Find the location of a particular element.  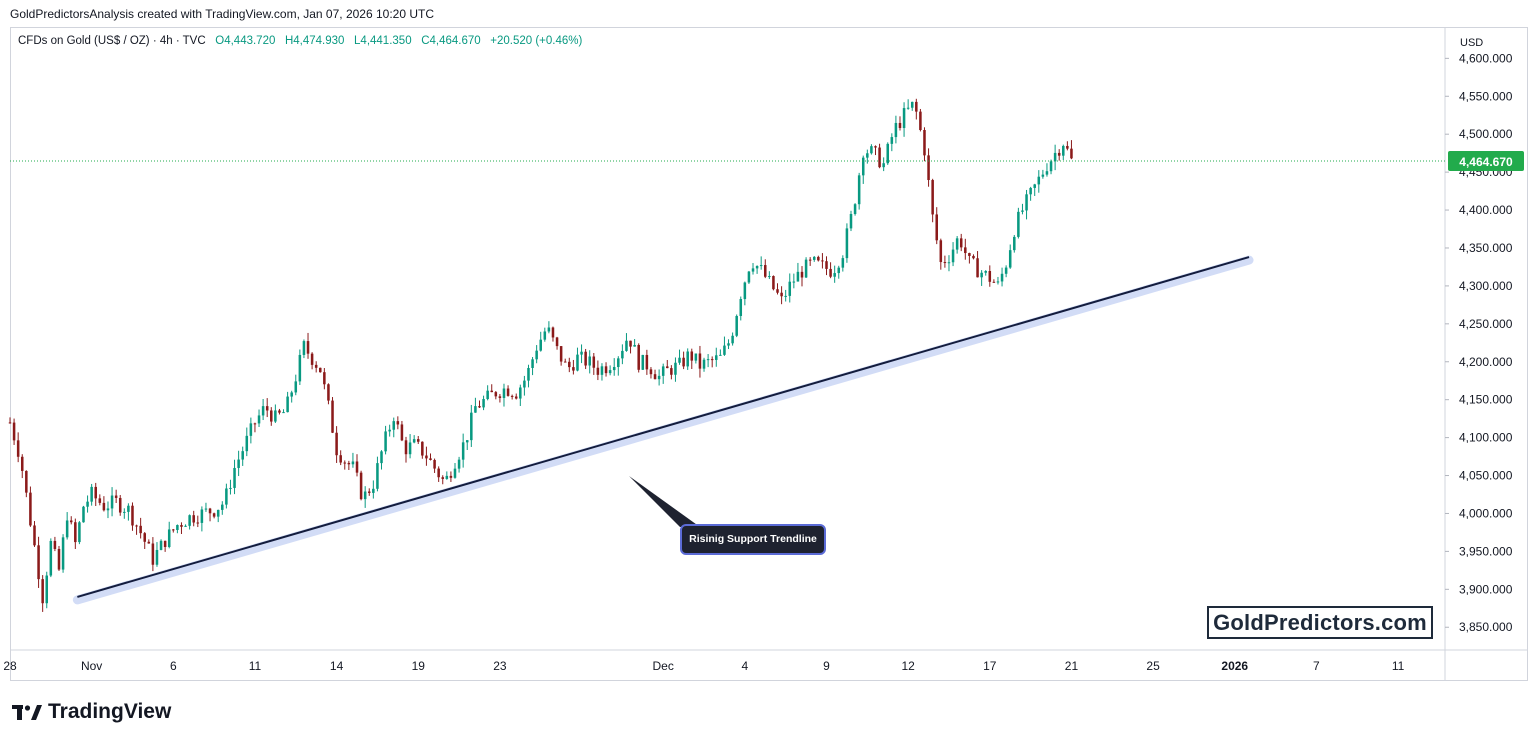

y-tick-label: 4,000.000 is located at coordinates (1486, 513).